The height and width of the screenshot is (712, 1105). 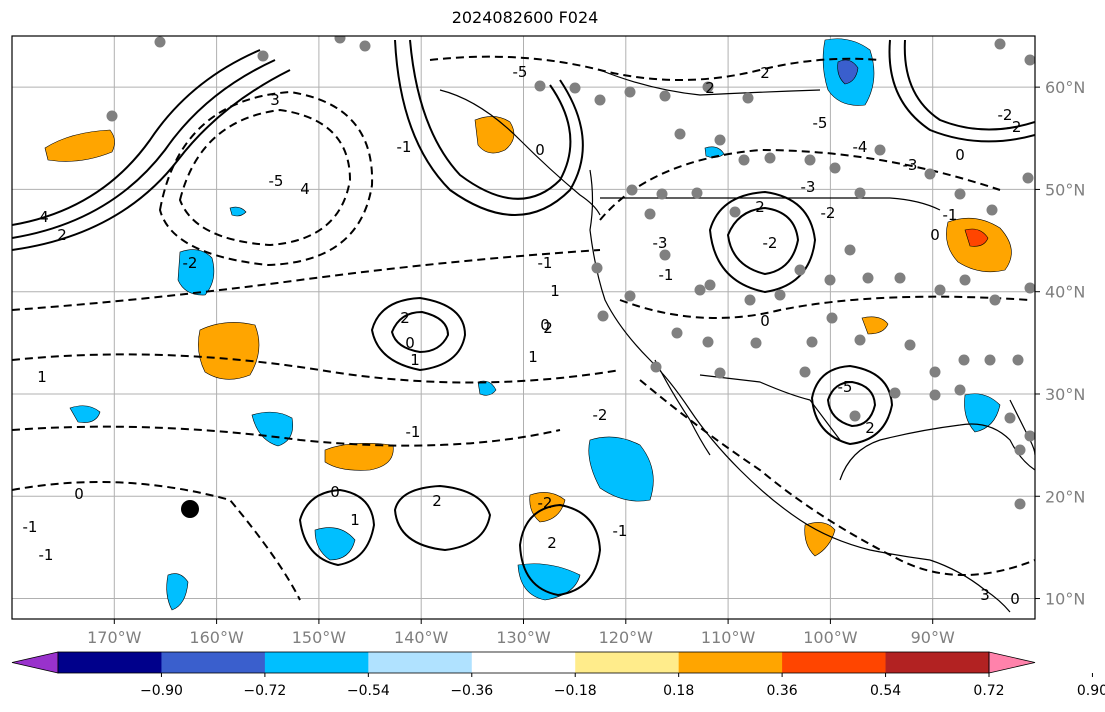 I want to click on coast-alaska, so click(x=520, y=152).